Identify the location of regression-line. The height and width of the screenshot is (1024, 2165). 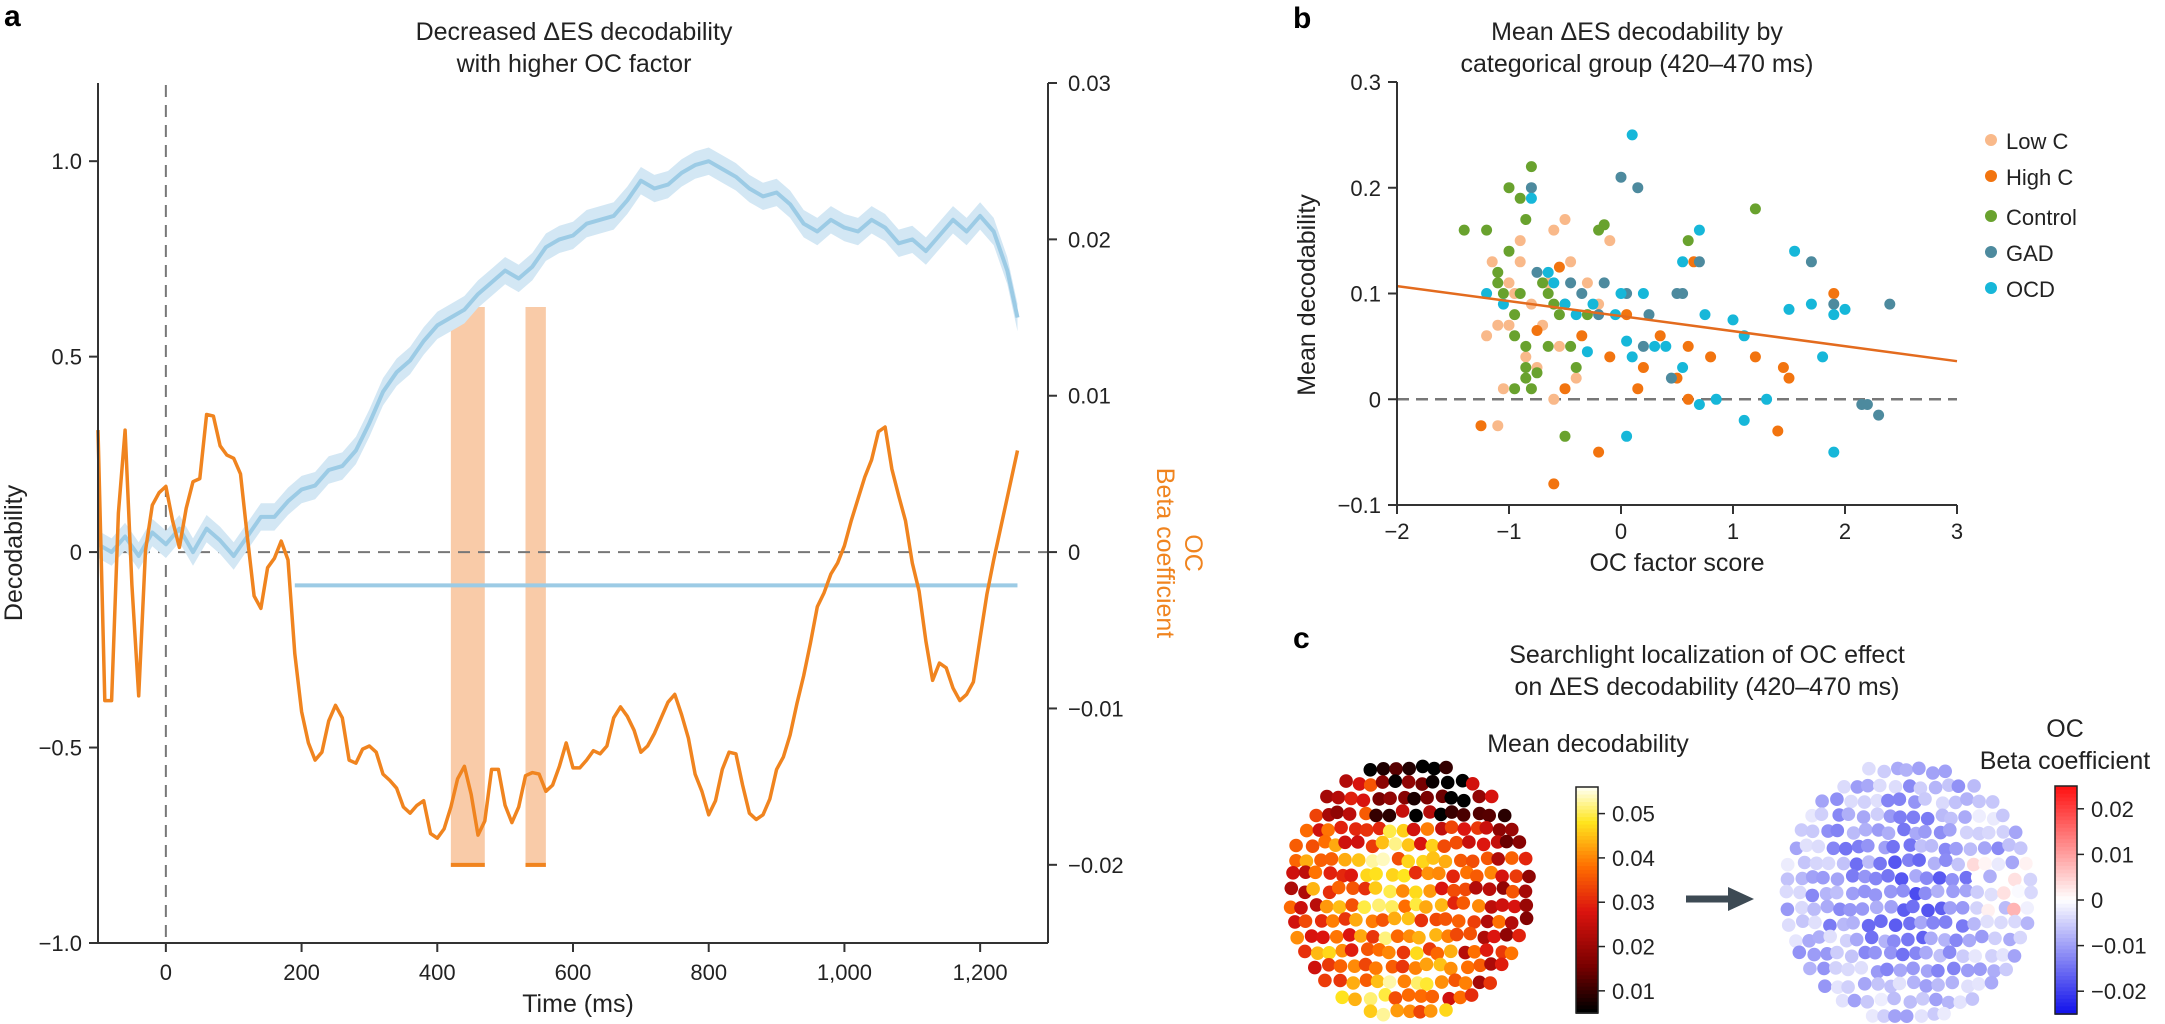
(1677, 323).